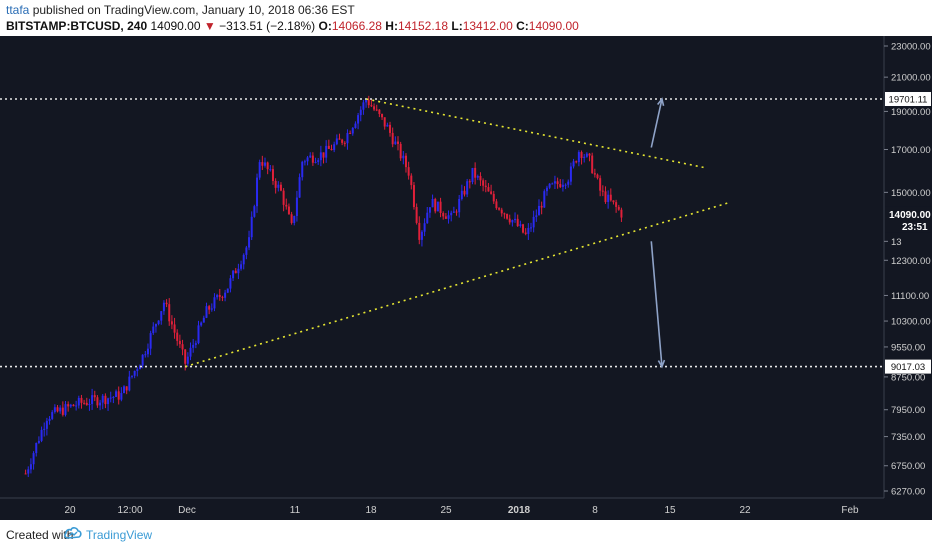  Describe the element at coordinates (119, 535) in the screenshot. I see `tradingview-brand: TradingView` at that location.